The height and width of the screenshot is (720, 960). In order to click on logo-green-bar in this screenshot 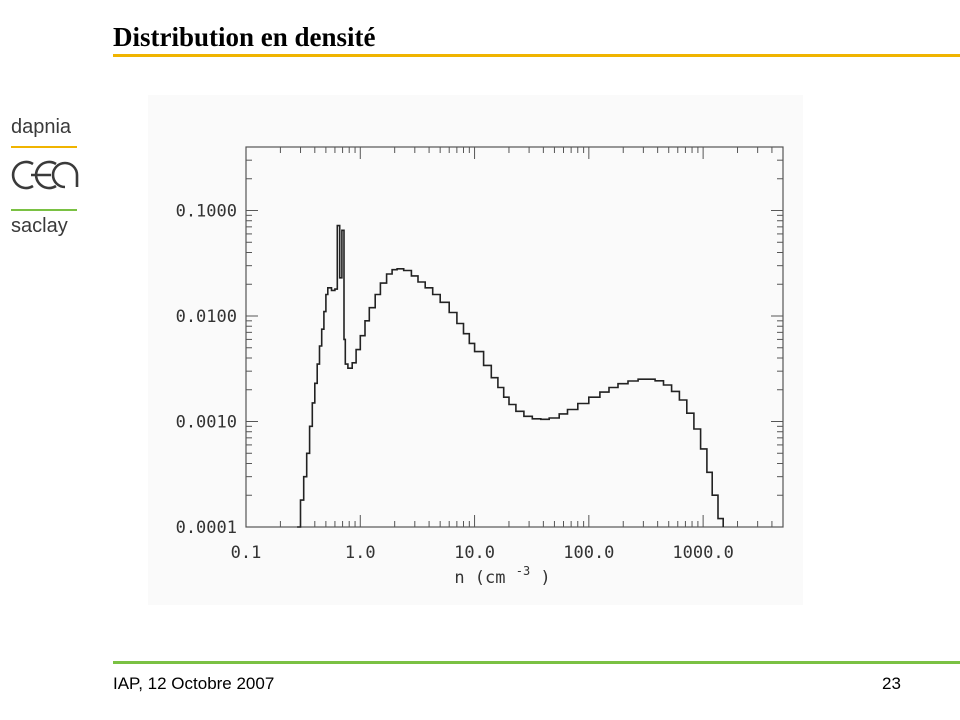, I will do `click(44, 210)`.